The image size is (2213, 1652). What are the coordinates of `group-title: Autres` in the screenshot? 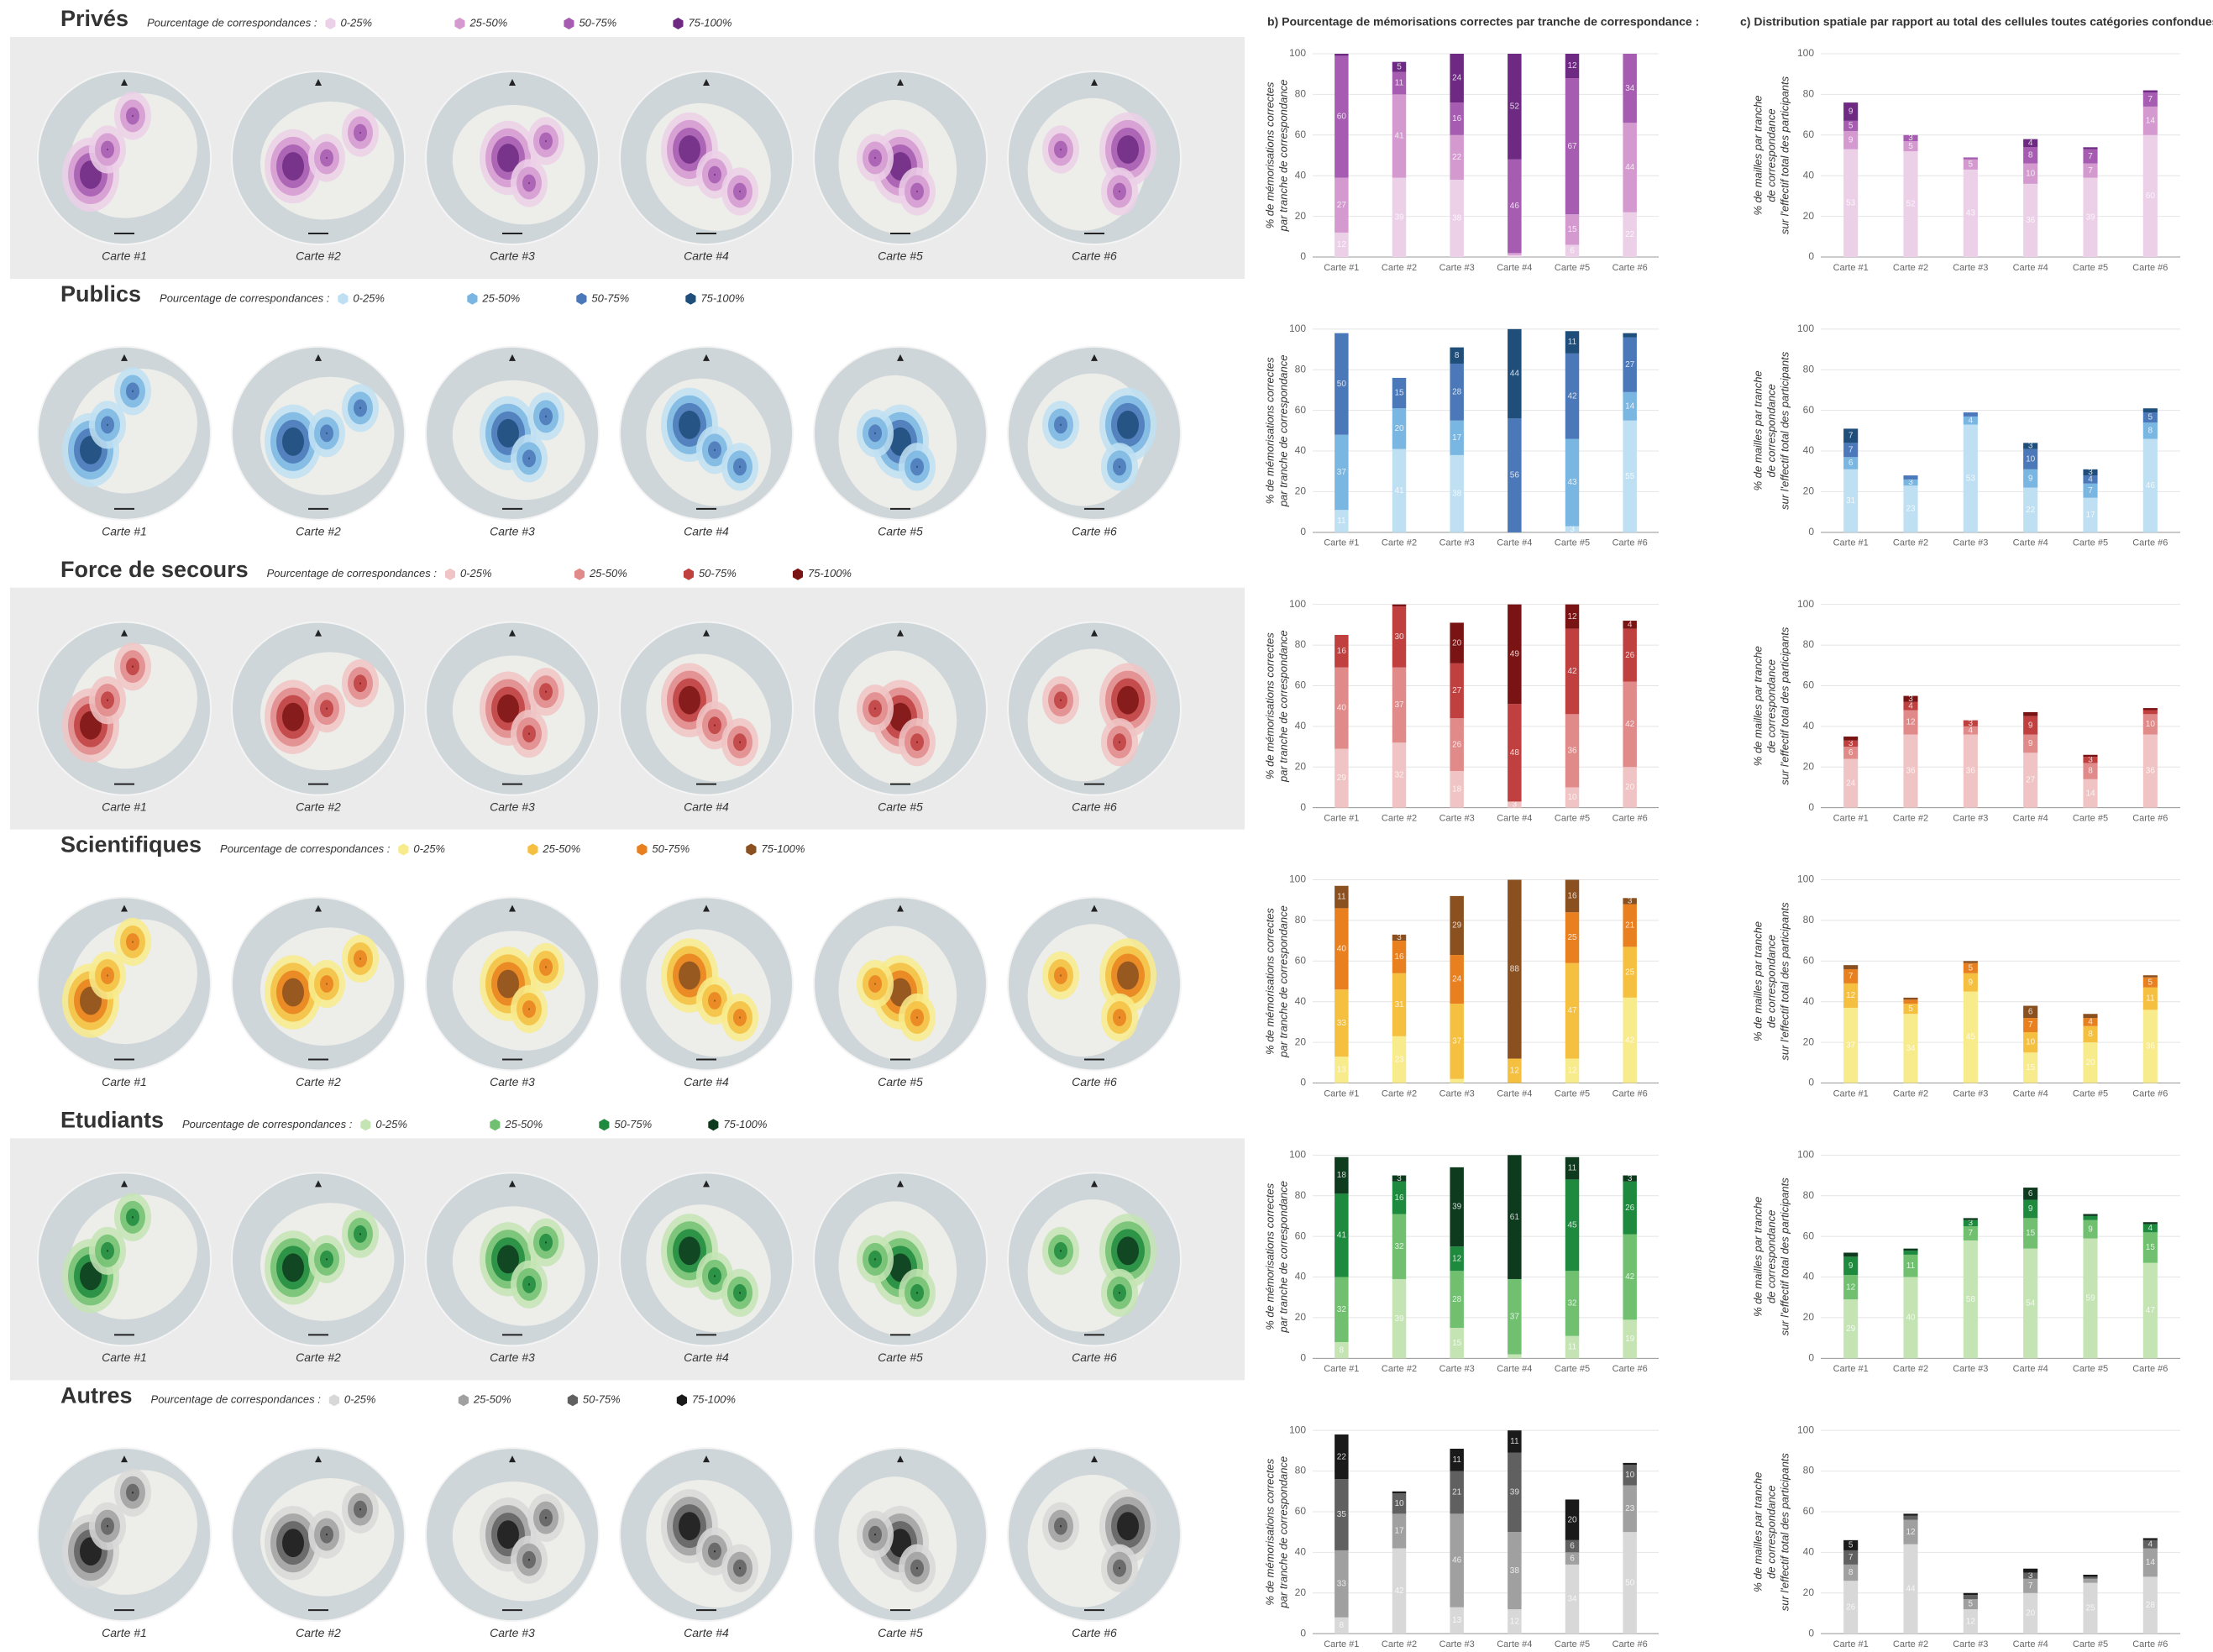 It's located at (96, 1395).